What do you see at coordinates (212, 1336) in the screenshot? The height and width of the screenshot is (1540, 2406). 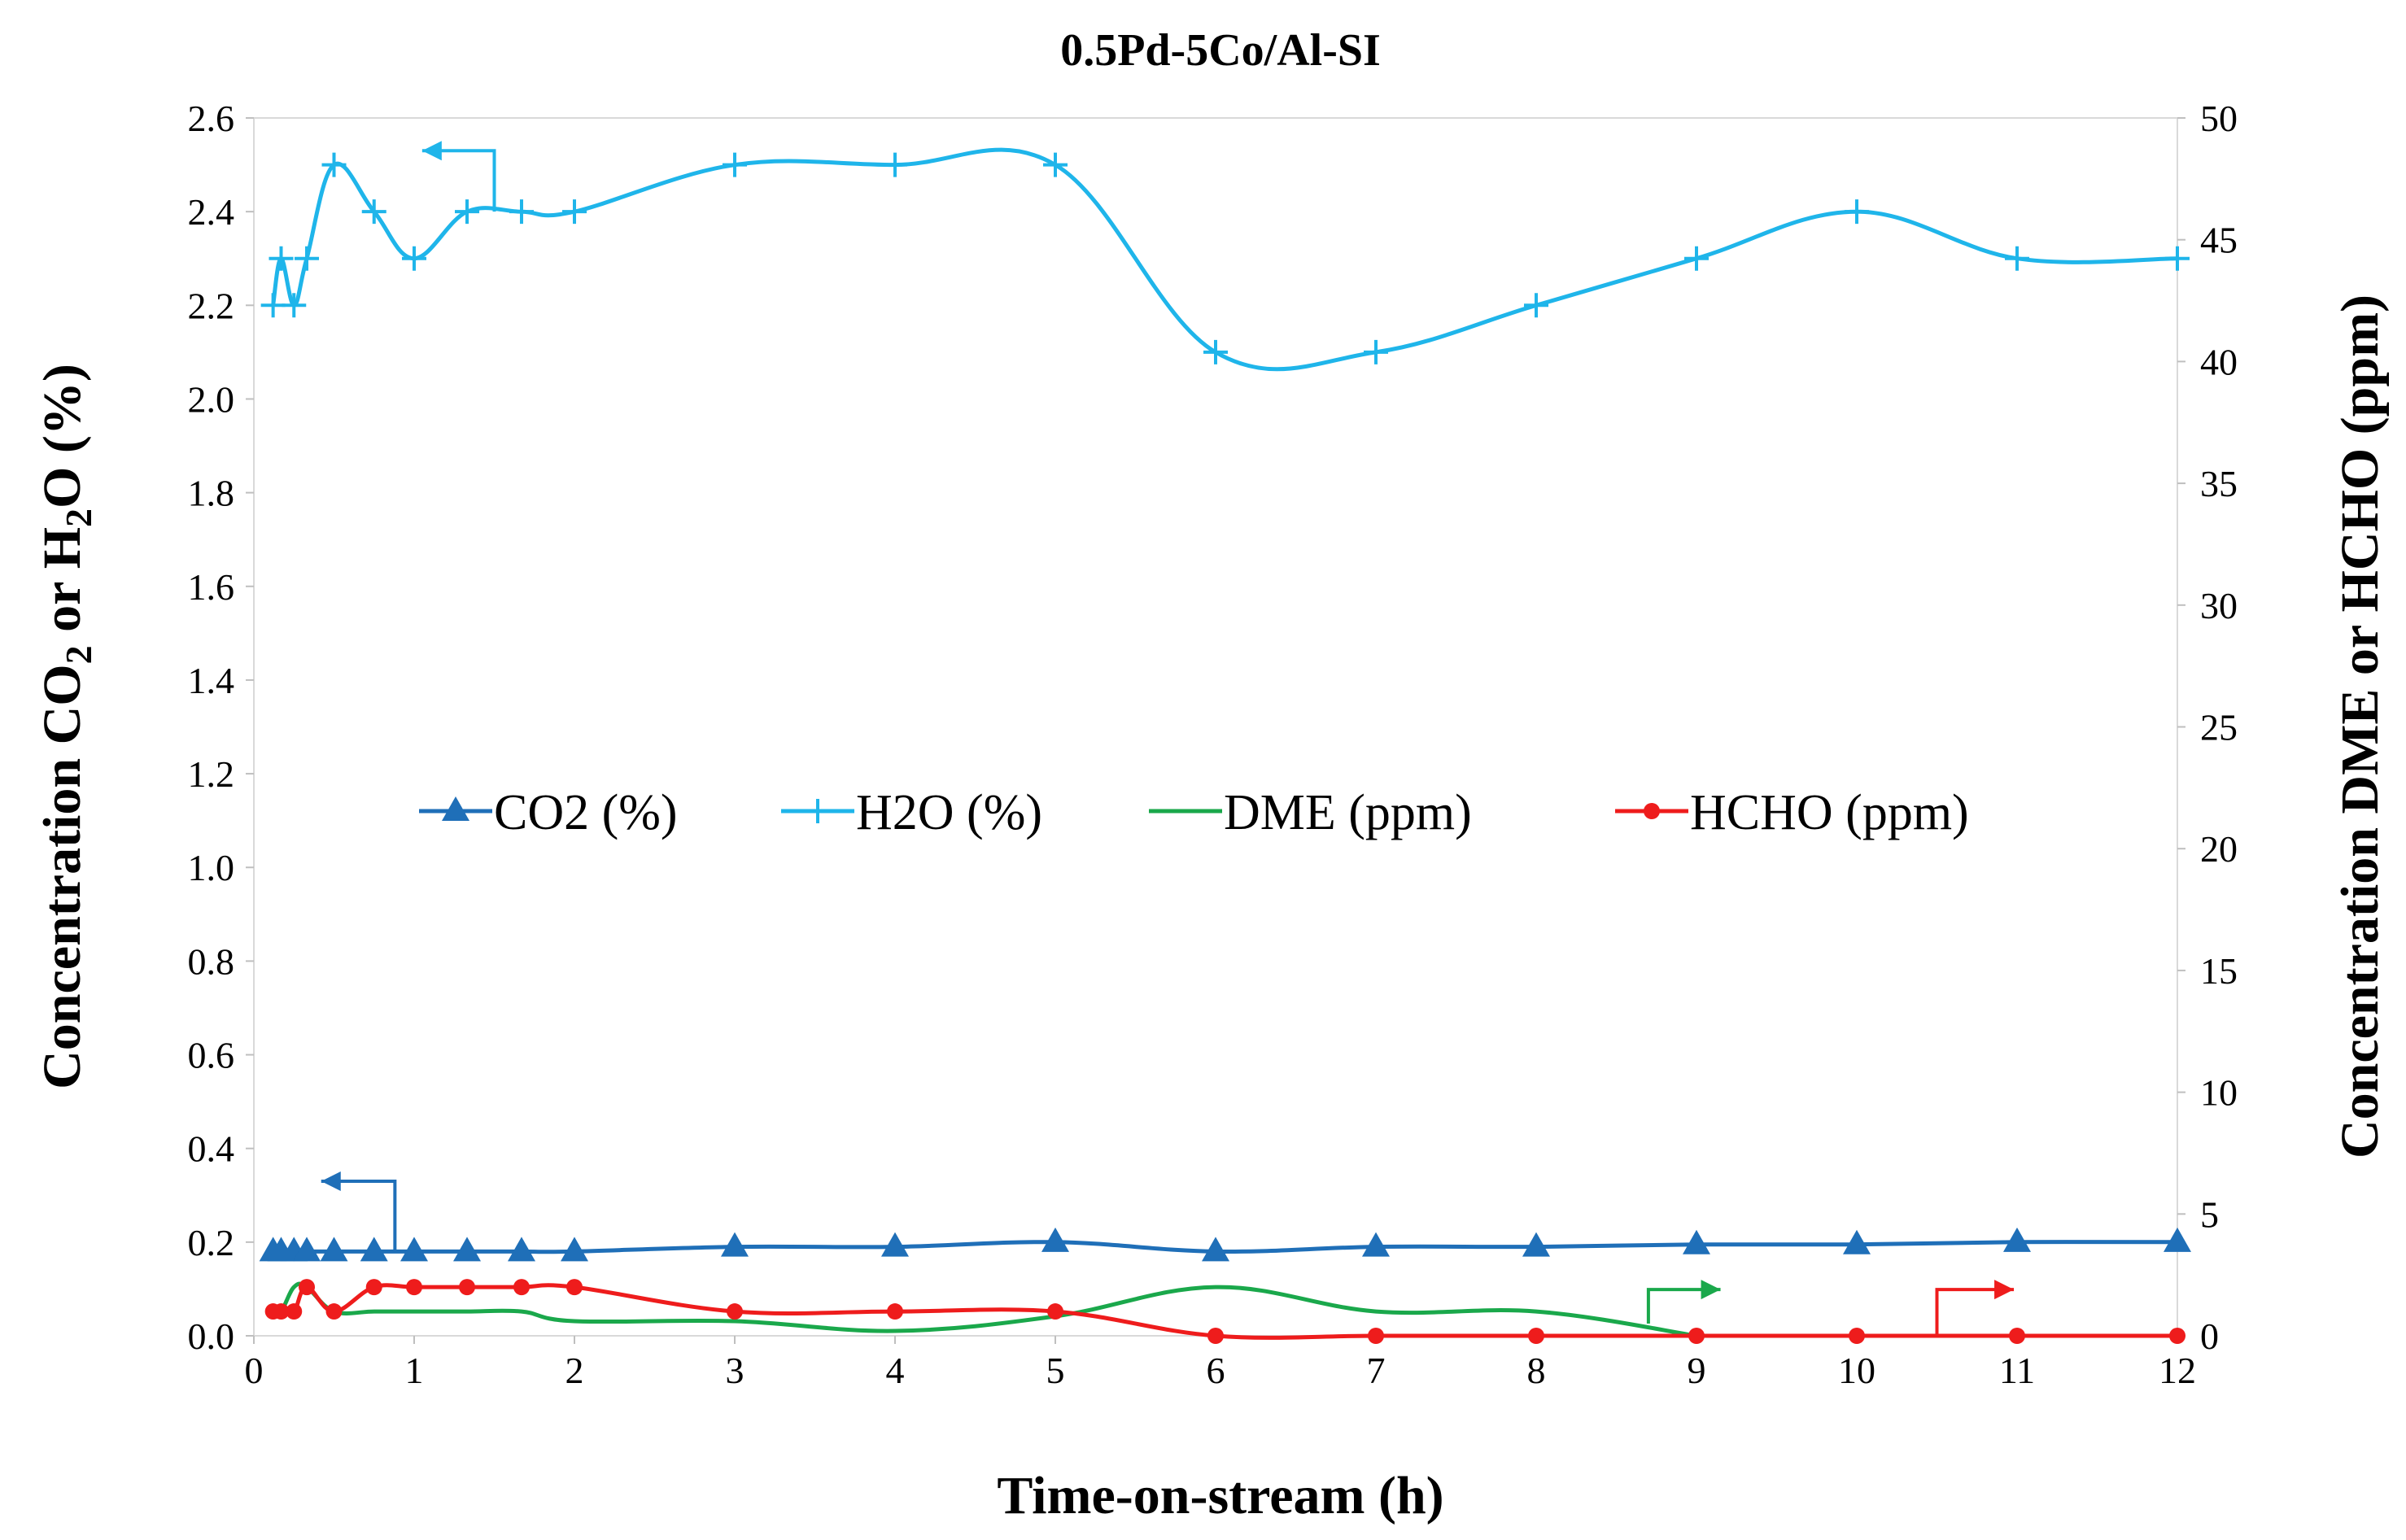 I see `y-left-tick-label: 0.0` at bounding box center [212, 1336].